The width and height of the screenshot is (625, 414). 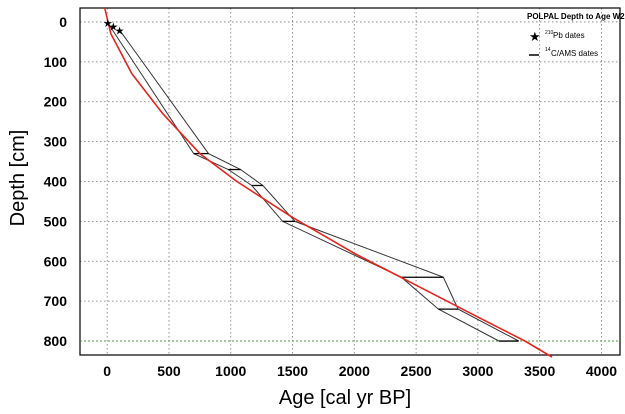 I want to click on x-tick-label: 3500, so click(x=539, y=371).